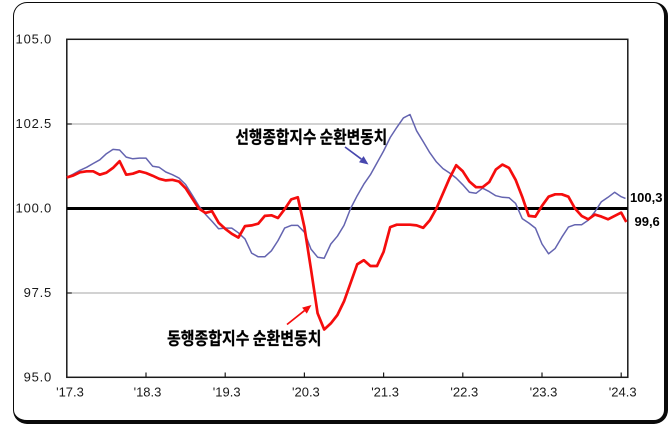  Describe the element at coordinates (544, 391) in the screenshot. I see `svg-text: '23.3` at that location.